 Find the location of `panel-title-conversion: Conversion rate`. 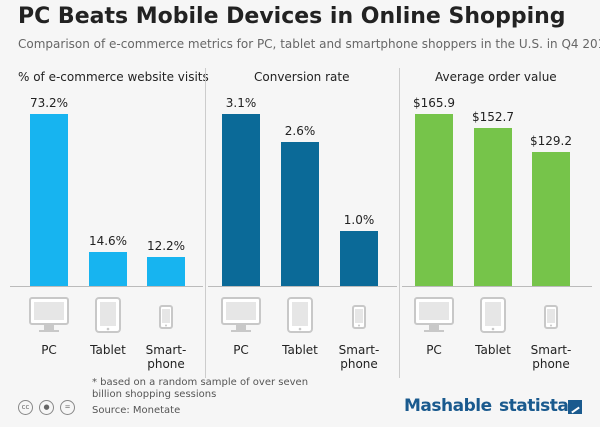

panel-title-conversion: Conversion rate is located at coordinates (302, 77).